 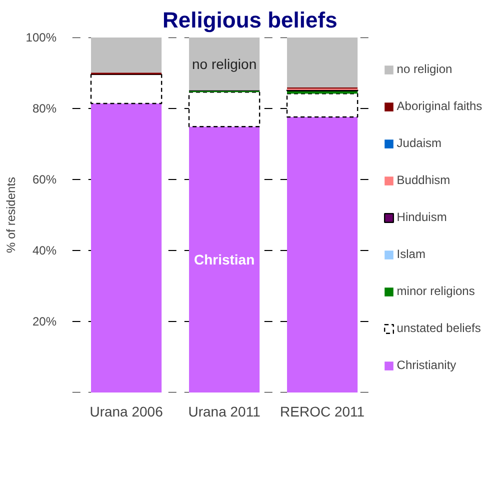 I want to click on y-tick-label: 40%, so click(x=44, y=251).